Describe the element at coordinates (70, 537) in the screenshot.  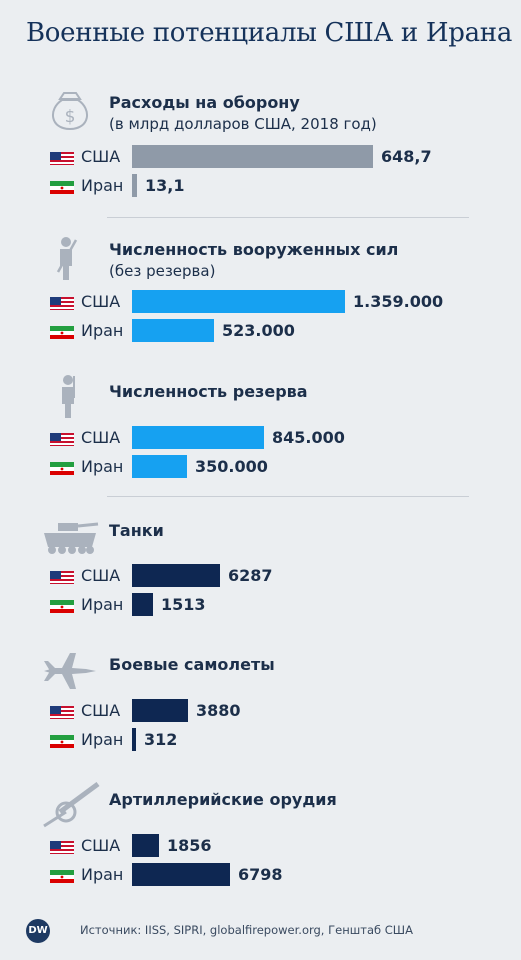
I see `tank-icon` at that location.